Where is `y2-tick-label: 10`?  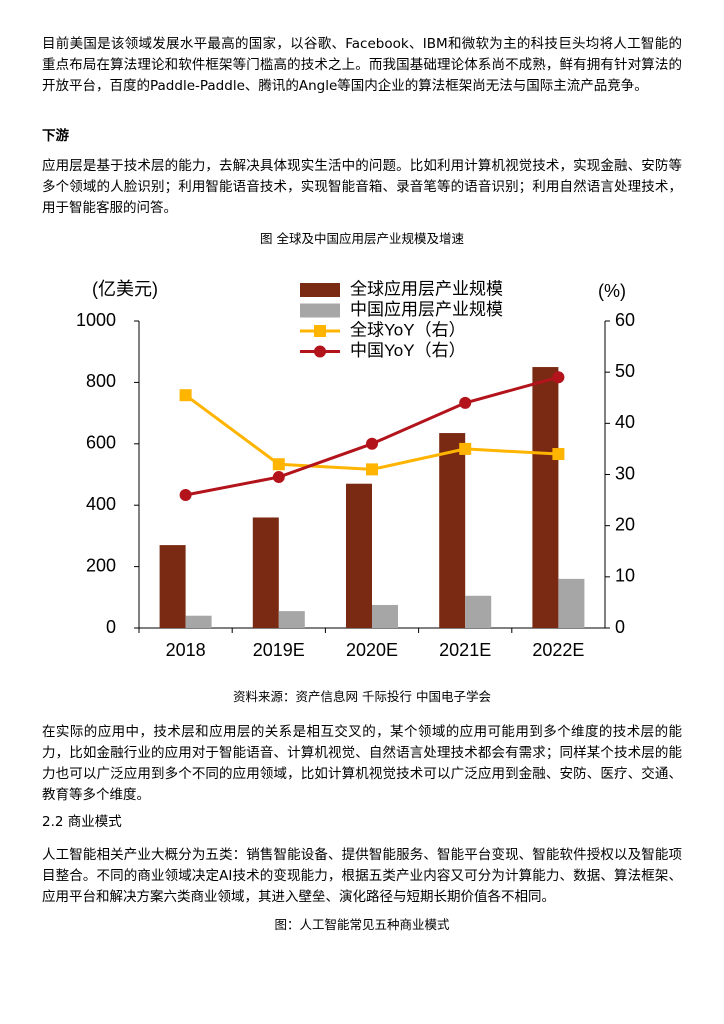 y2-tick-label: 10 is located at coordinates (625, 576).